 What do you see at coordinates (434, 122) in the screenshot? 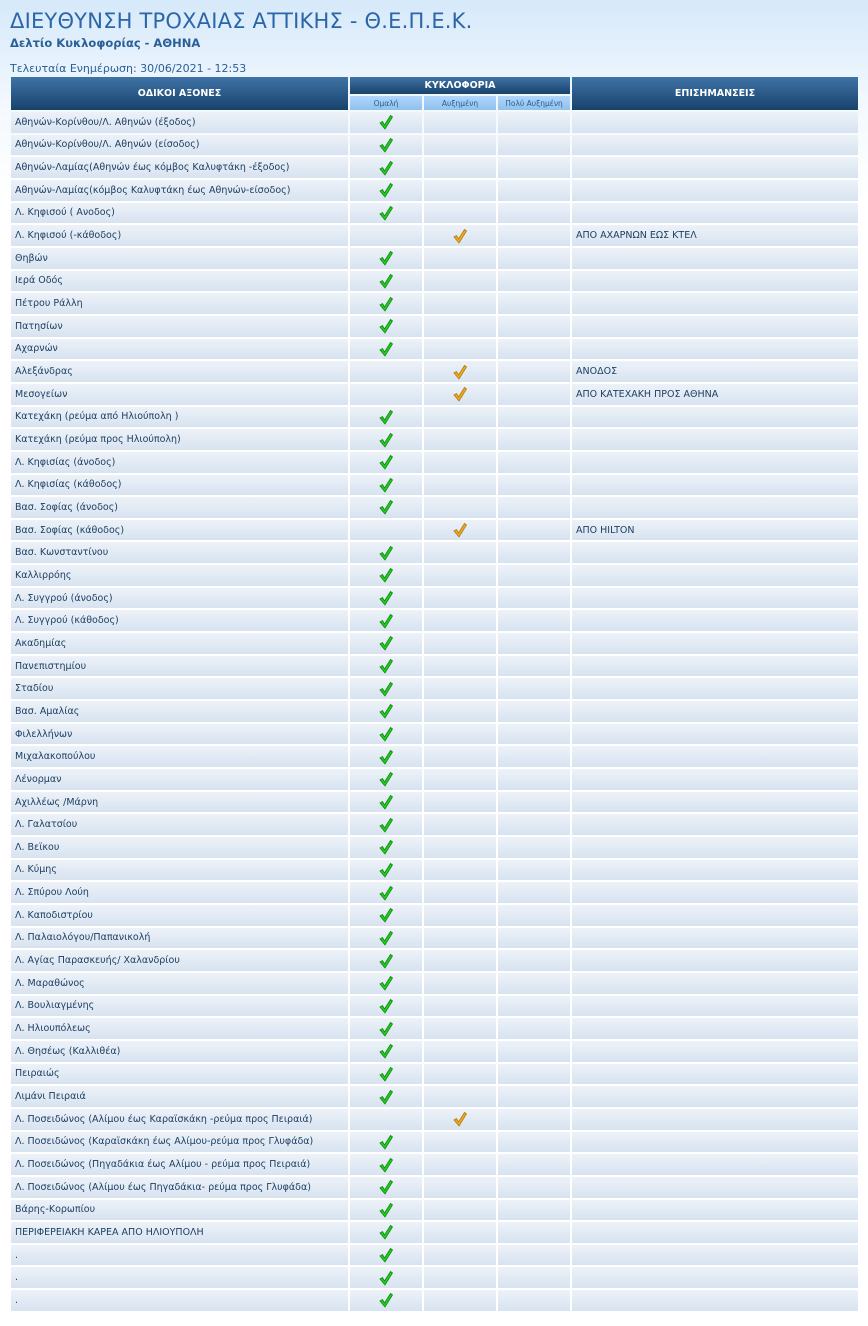
I see `table-row: Αθηνών-Κορίνθου/Λ. Αθηνών (έξοδος)` at bounding box center [434, 122].